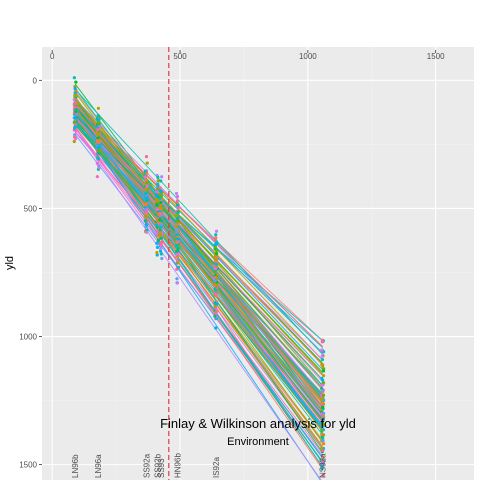 The image size is (480, 480). Describe the element at coordinates (98, 466) in the screenshot. I see `environment-label: LN96a` at that location.